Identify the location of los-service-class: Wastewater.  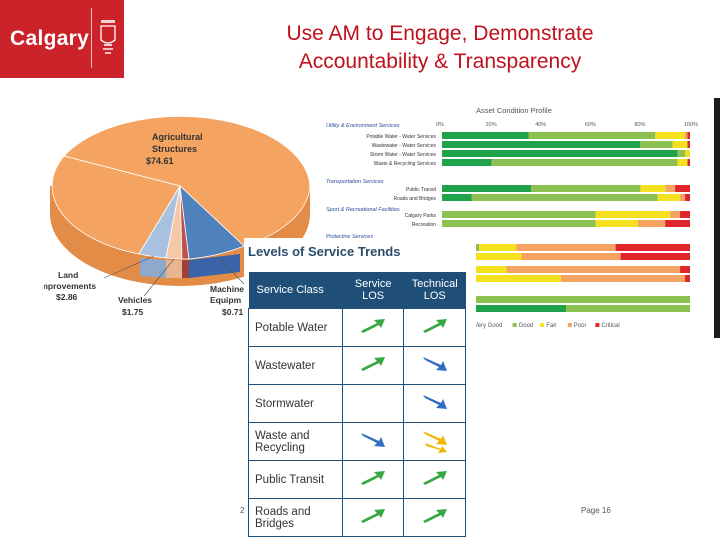
(295, 365).